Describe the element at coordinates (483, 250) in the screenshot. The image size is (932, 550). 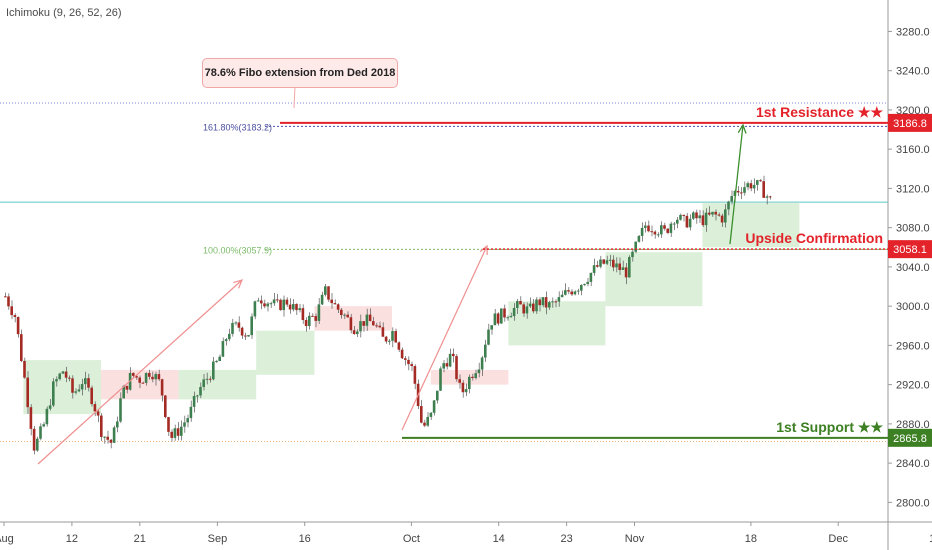
I see `trend-arrow-oct-head` at that location.